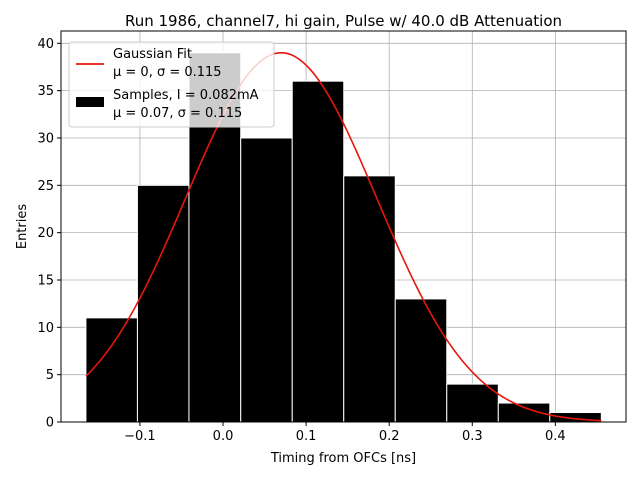  Describe the element at coordinates (45, 138) in the screenshot. I see `y-tick-label: 30` at that location.